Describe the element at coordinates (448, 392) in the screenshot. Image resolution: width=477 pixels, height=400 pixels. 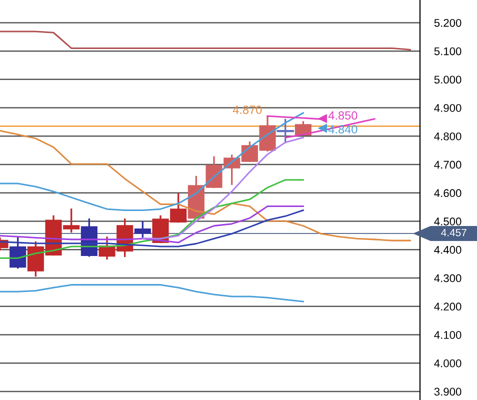
I see `y-tick-label: 3.900` at that location.